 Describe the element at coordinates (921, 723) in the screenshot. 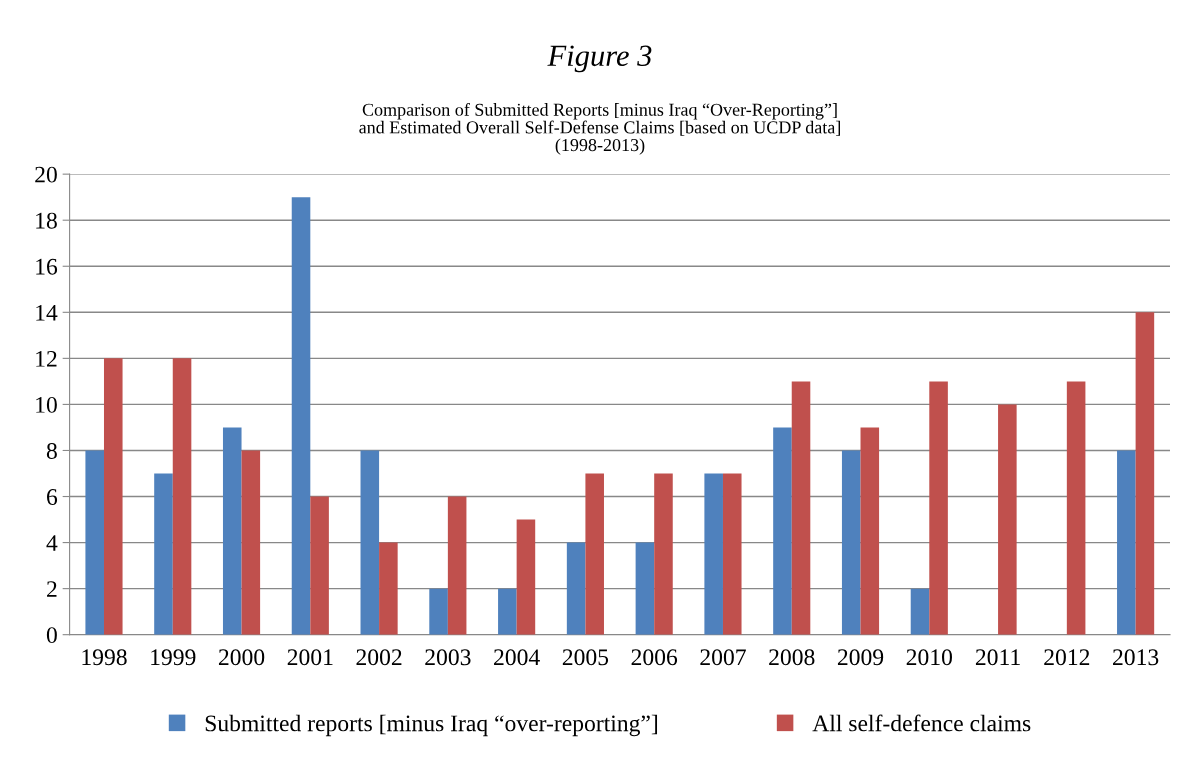

I see `legend-label: All self-defence claims` at that location.